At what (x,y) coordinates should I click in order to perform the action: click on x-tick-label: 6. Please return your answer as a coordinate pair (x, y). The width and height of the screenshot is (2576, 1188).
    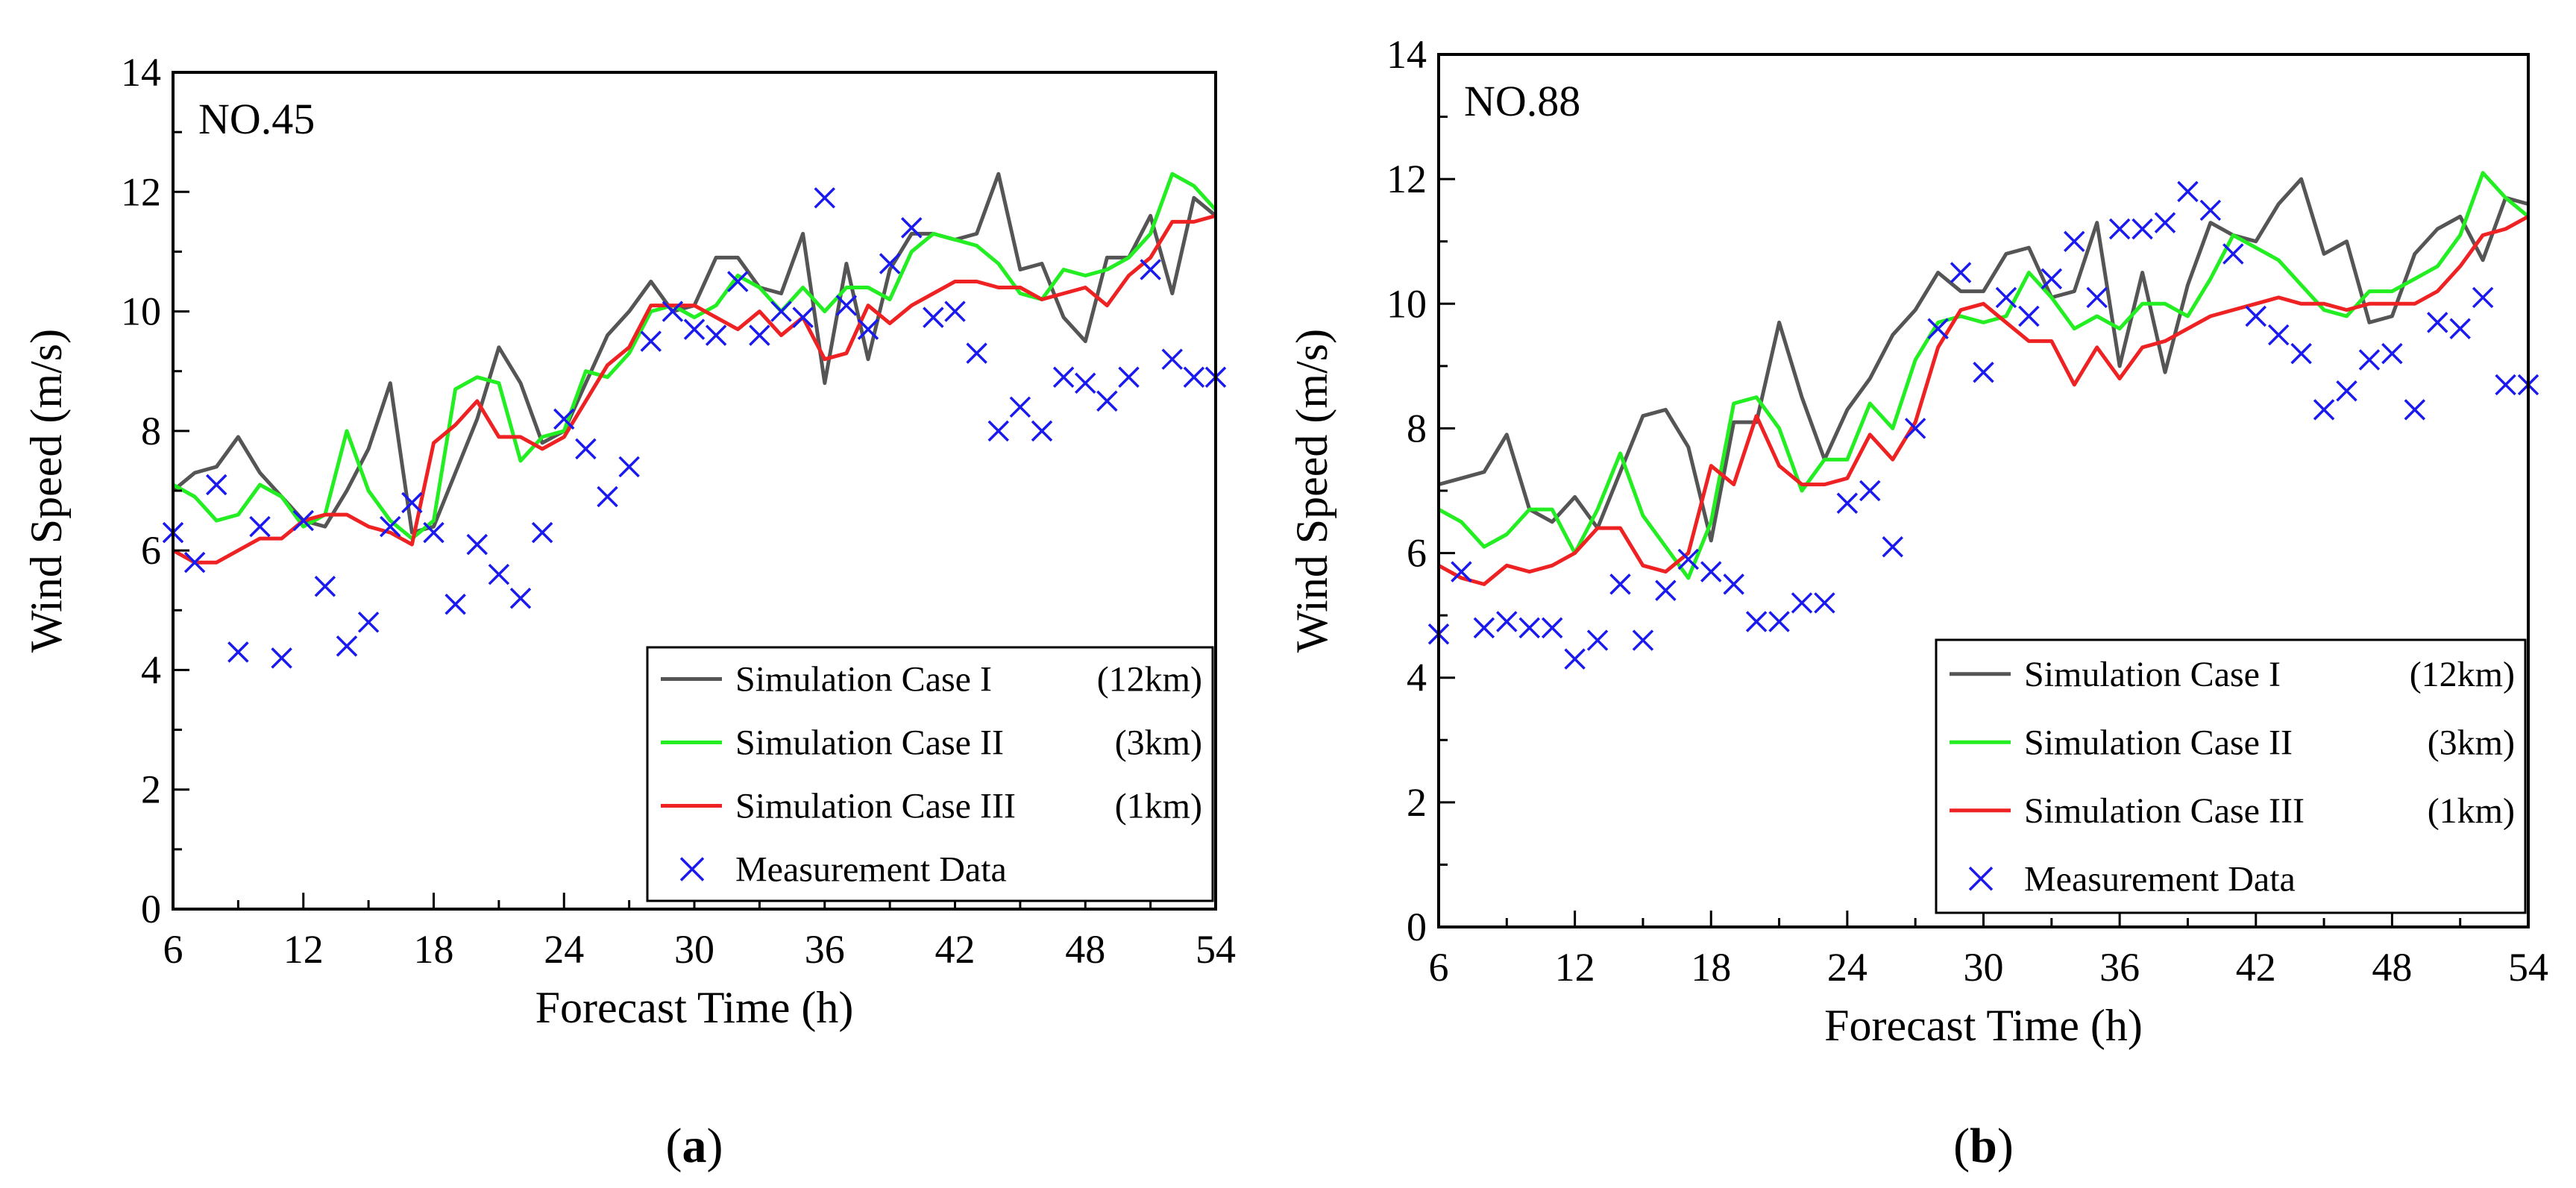
    Looking at the image, I should click on (173, 949).